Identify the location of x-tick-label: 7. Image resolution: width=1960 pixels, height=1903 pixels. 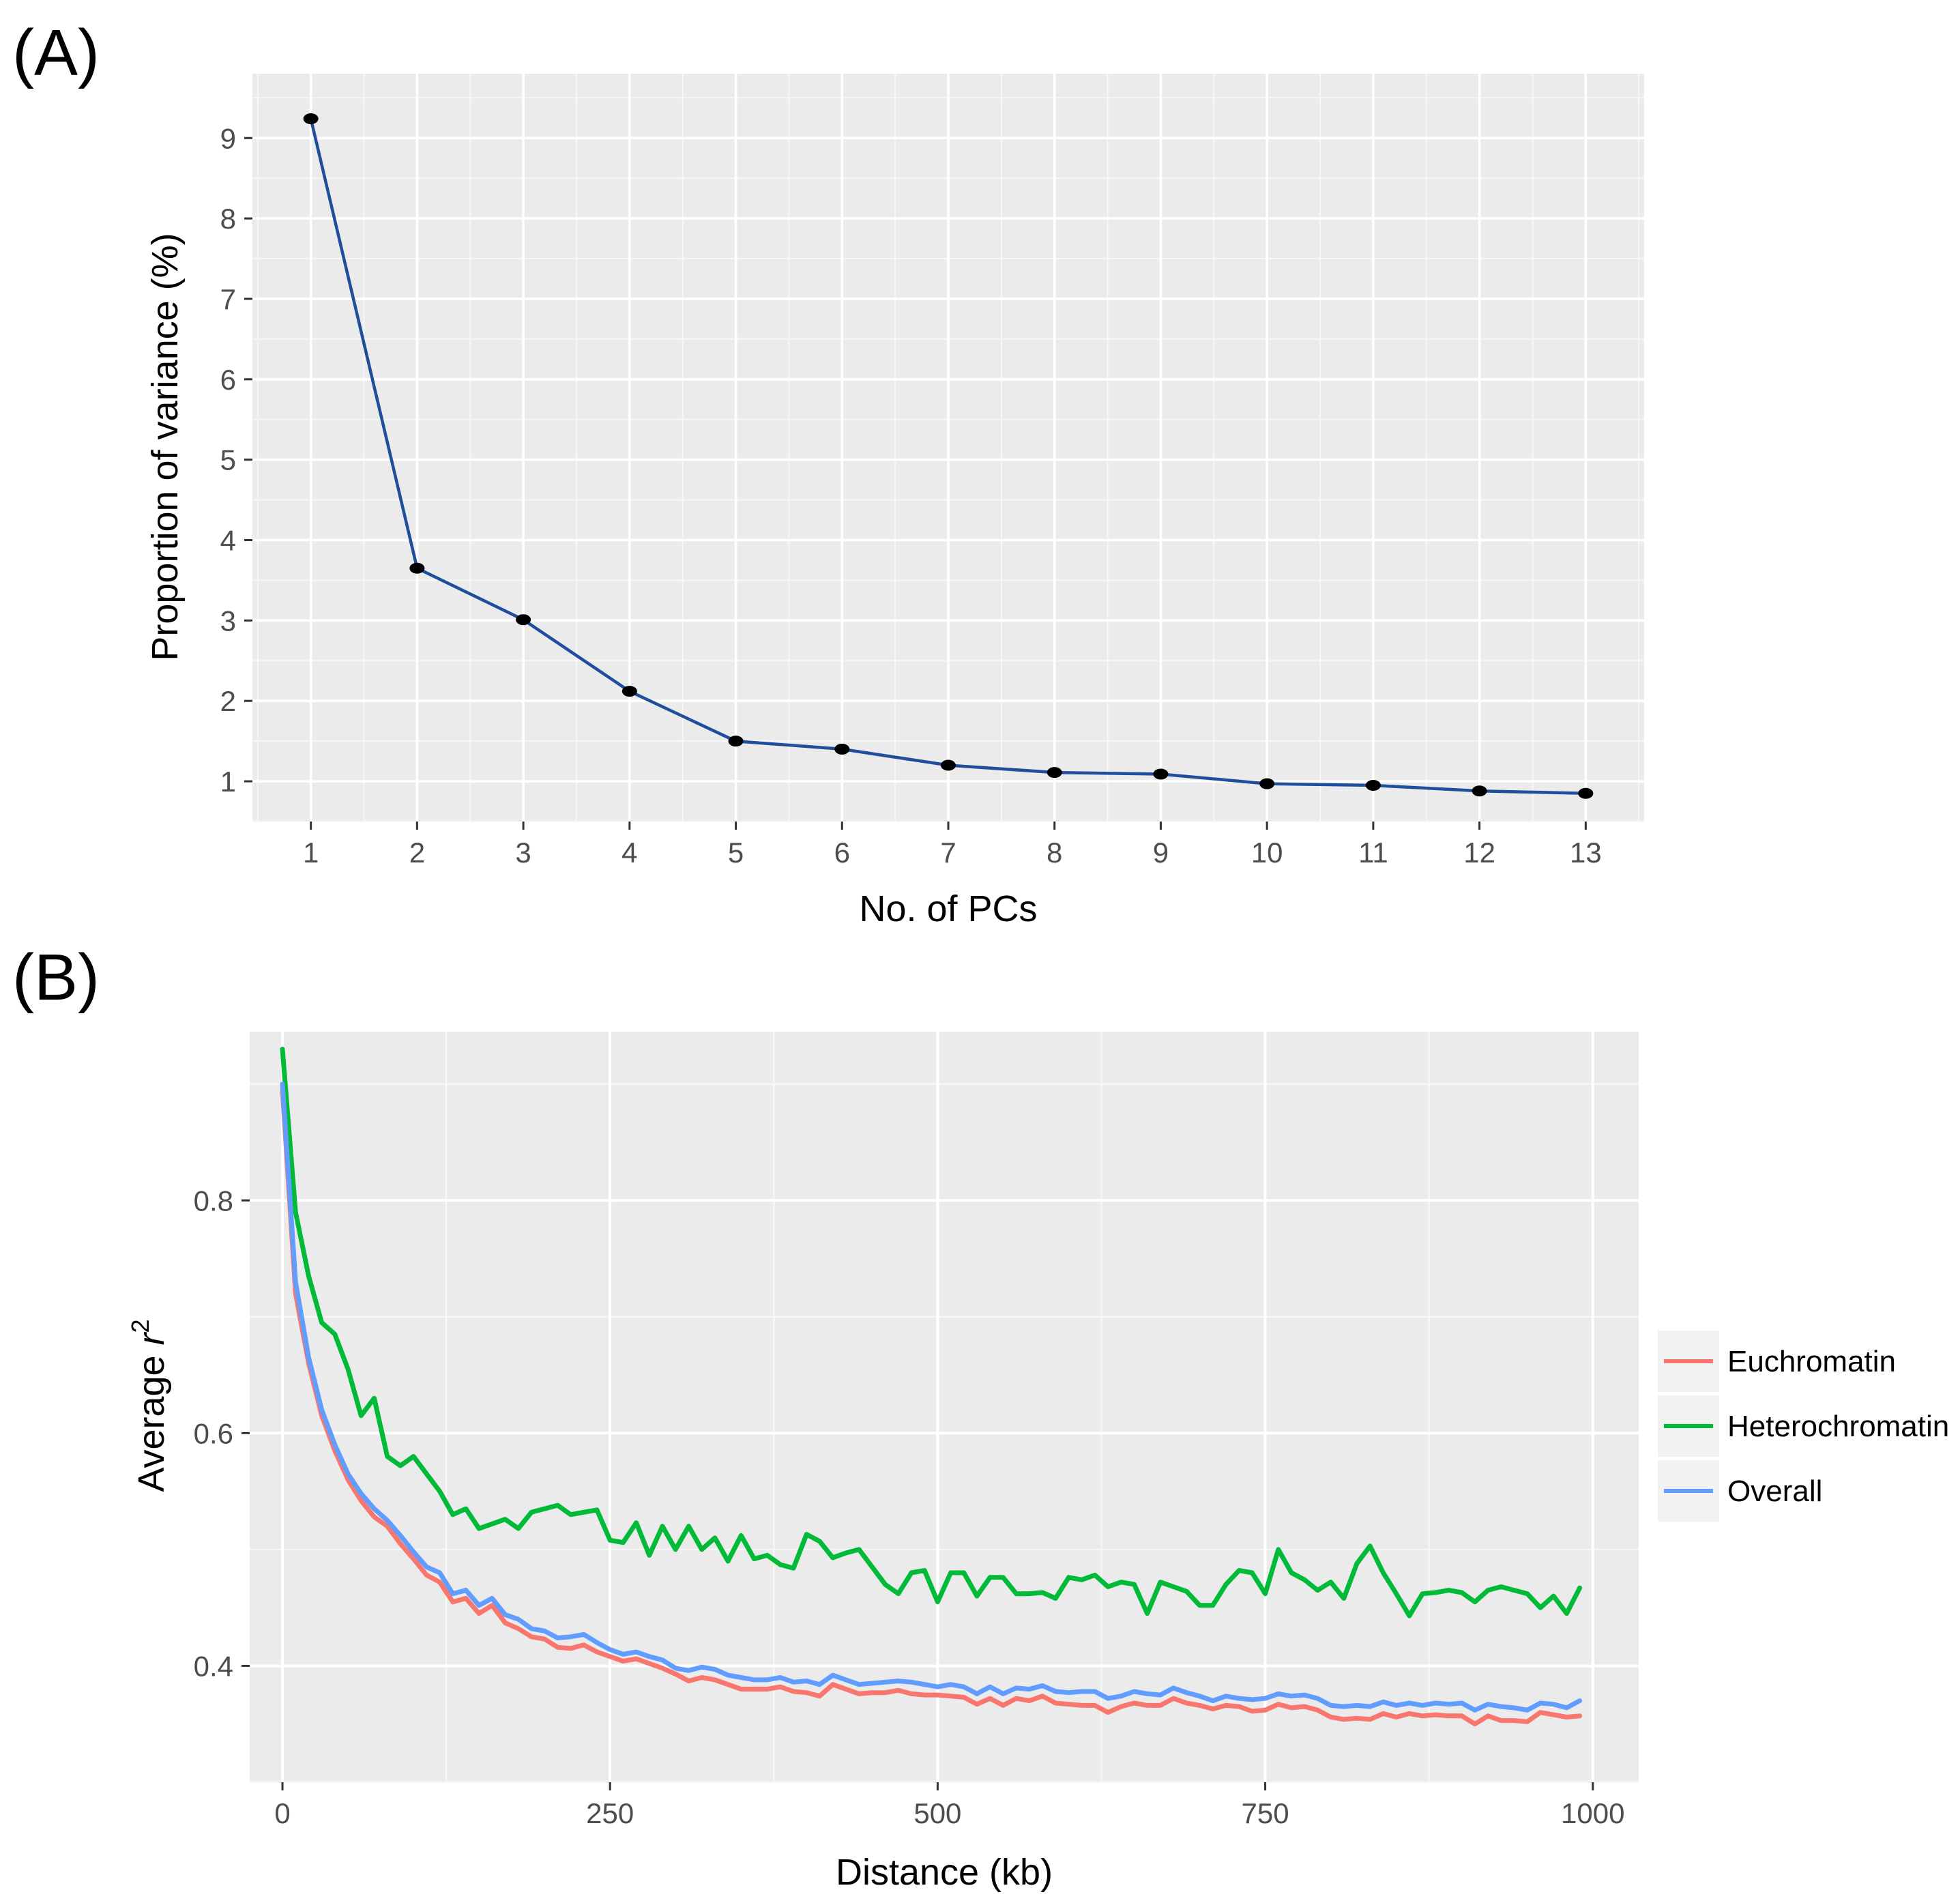
(948, 853).